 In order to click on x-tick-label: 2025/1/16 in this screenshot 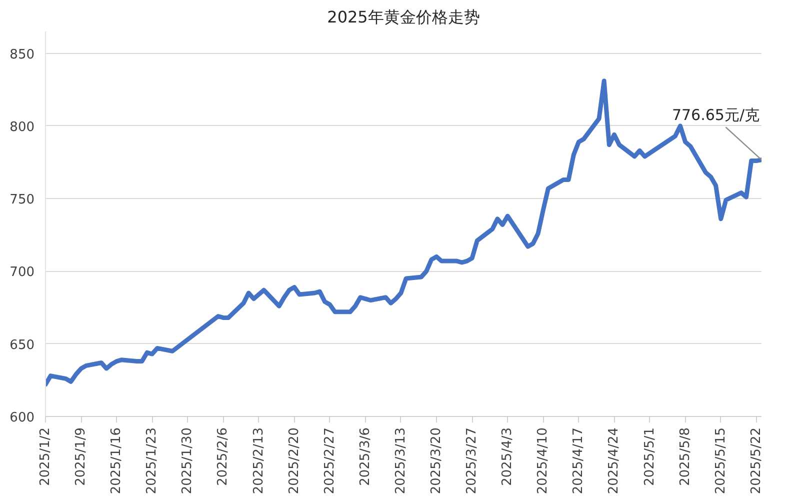, I will do `click(116, 460)`.